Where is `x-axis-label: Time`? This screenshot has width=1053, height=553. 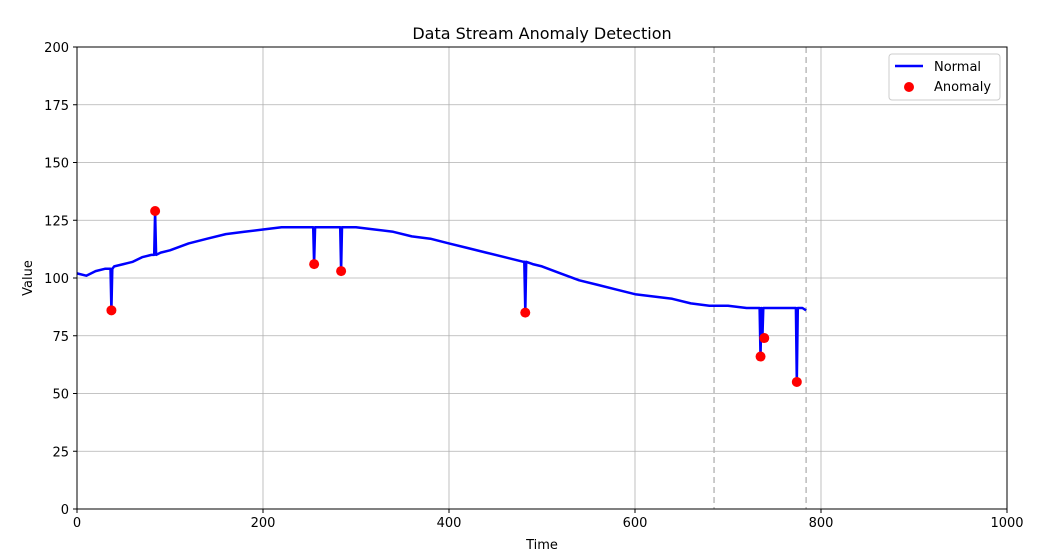 x-axis-label: Time is located at coordinates (541, 545).